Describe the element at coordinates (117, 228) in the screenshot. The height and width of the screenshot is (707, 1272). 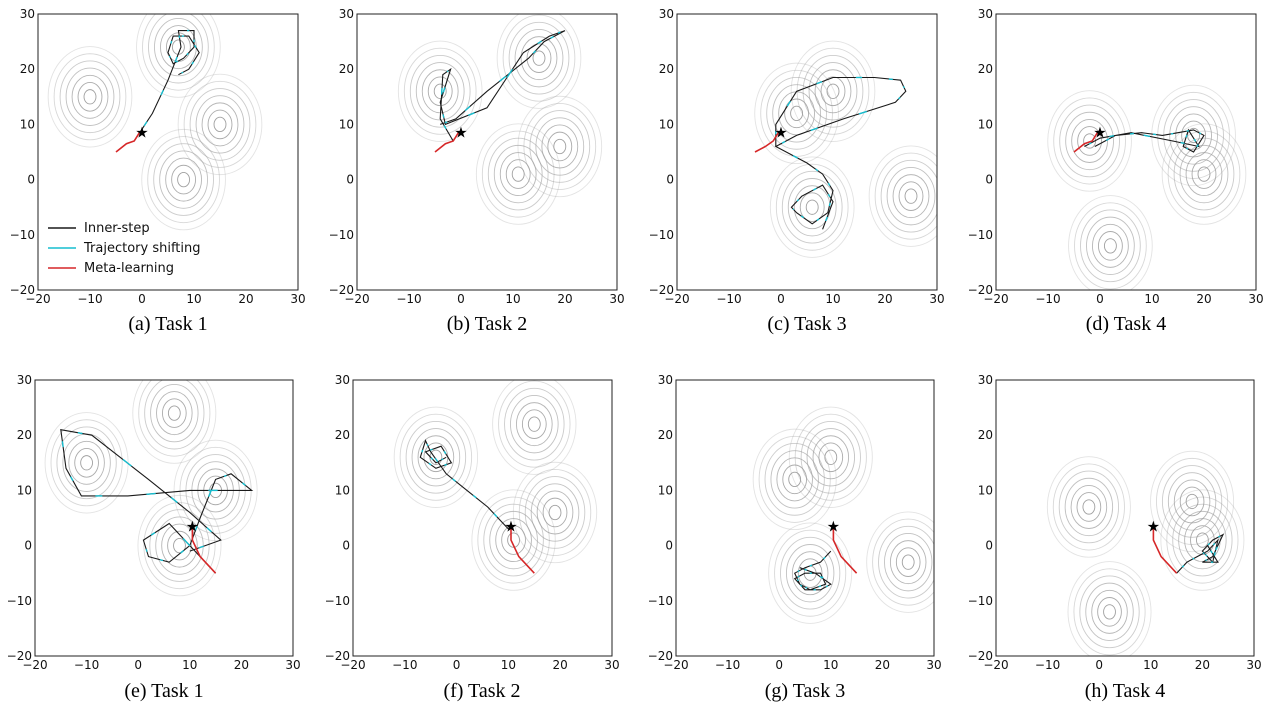
I see `legend-label: Inner-step` at that location.